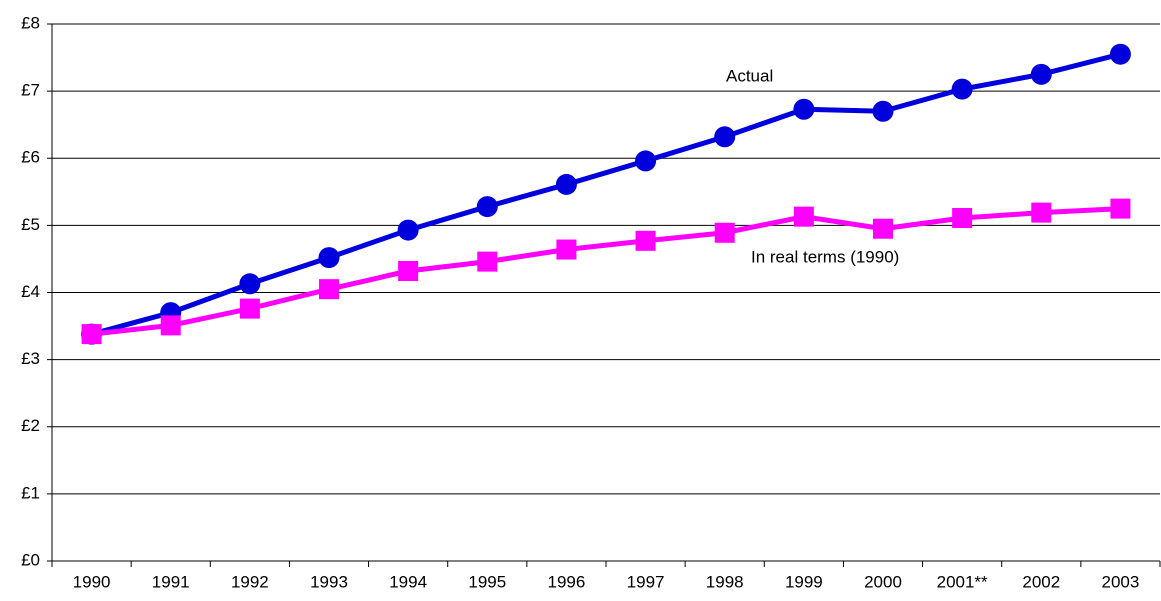 The width and height of the screenshot is (1161, 601). What do you see at coordinates (171, 581) in the screenshot?
I see `x-tick-label: 1991` at bounding box center [171, 581].